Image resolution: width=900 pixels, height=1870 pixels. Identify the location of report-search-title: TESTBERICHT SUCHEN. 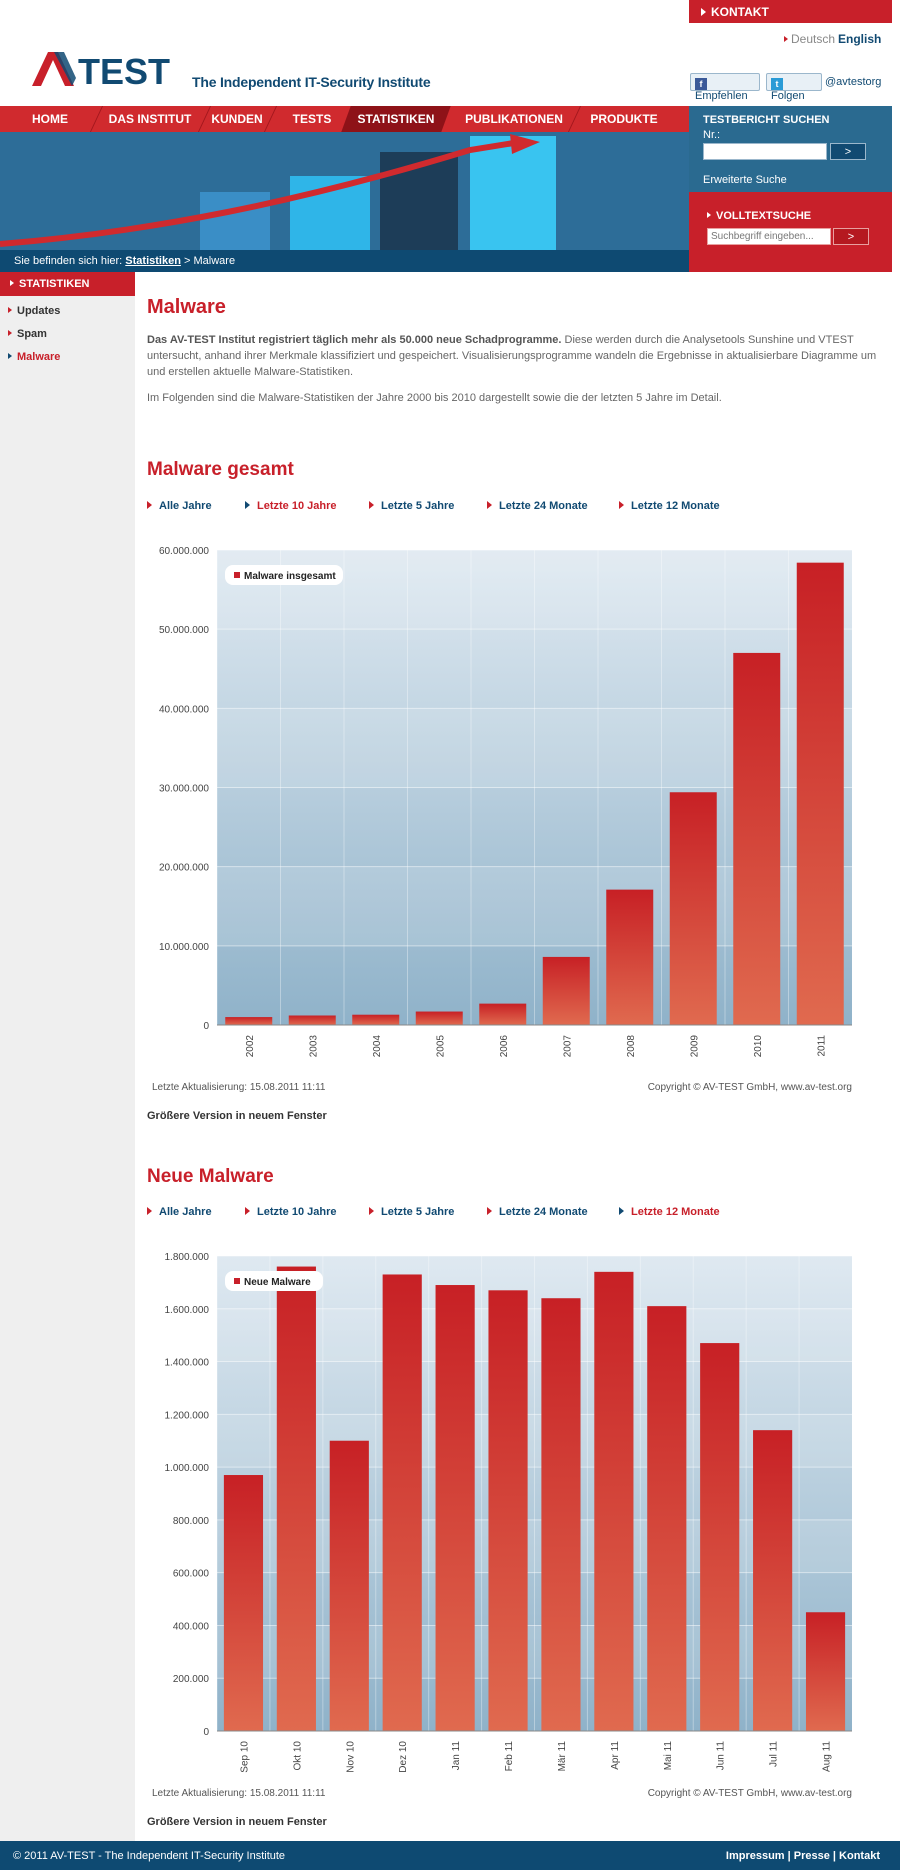
(766, 120).